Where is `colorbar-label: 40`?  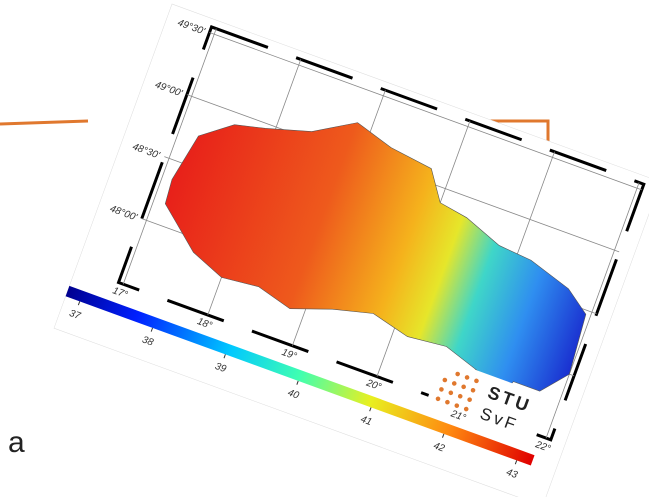 colorbar-label: 40 is located at coordinates (293, 394).